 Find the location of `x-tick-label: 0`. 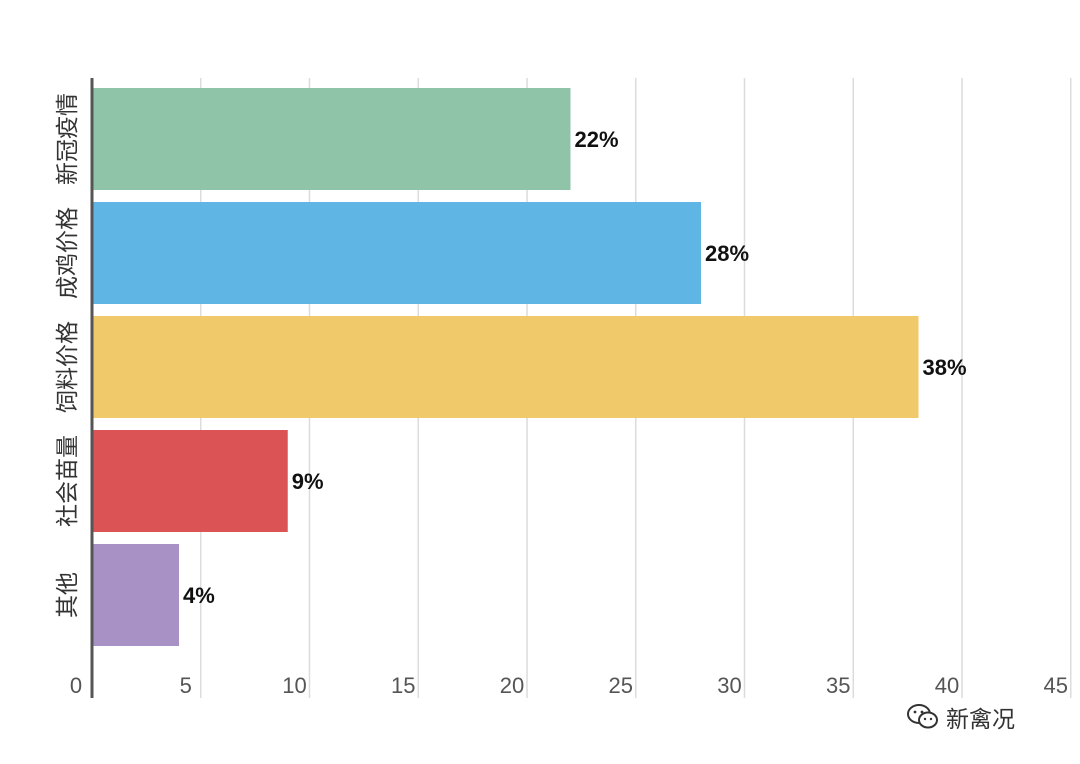

x-tick-label: 0 is located at coordinates (76, 685).